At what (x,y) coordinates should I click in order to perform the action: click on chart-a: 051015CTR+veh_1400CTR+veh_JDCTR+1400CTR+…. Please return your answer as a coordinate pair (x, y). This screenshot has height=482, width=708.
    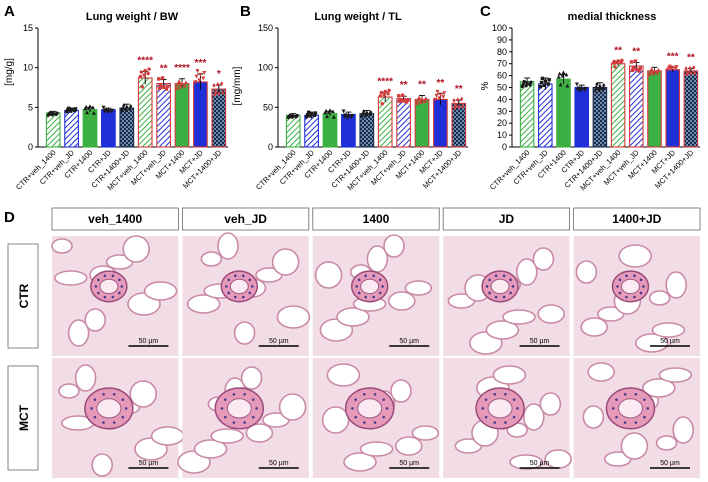
    Looking at the image, I should click on (121, 107).